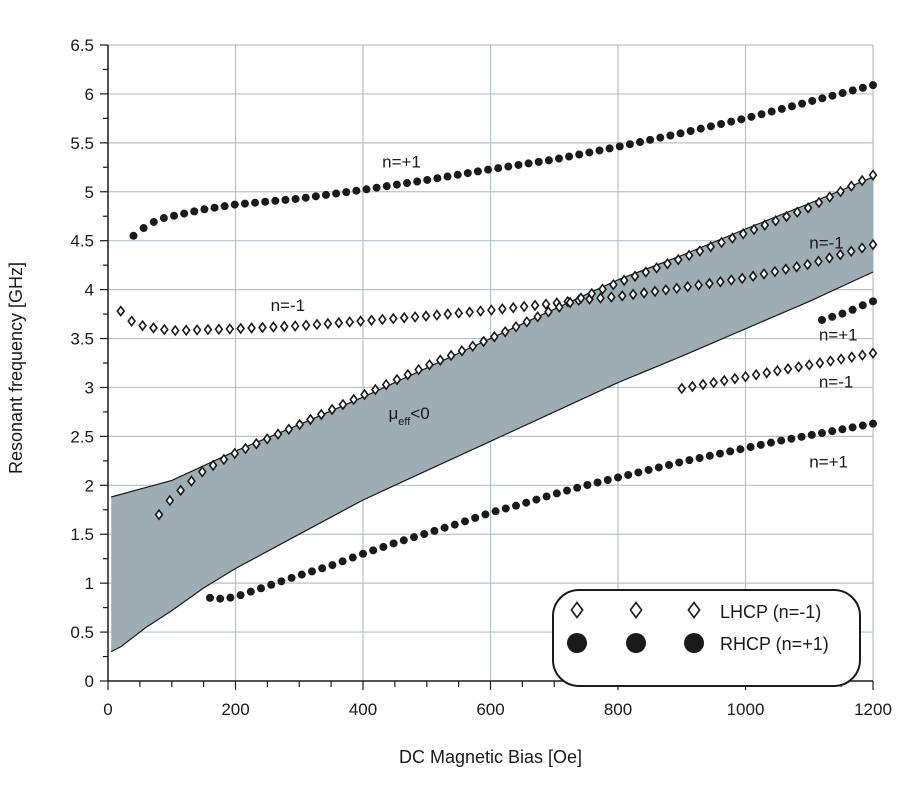 The image size is (900, 800). What do you see at coordinates (89, 192) in the screenshot?
I see `y-tick-label: 5` at bounding box center [89, 192].